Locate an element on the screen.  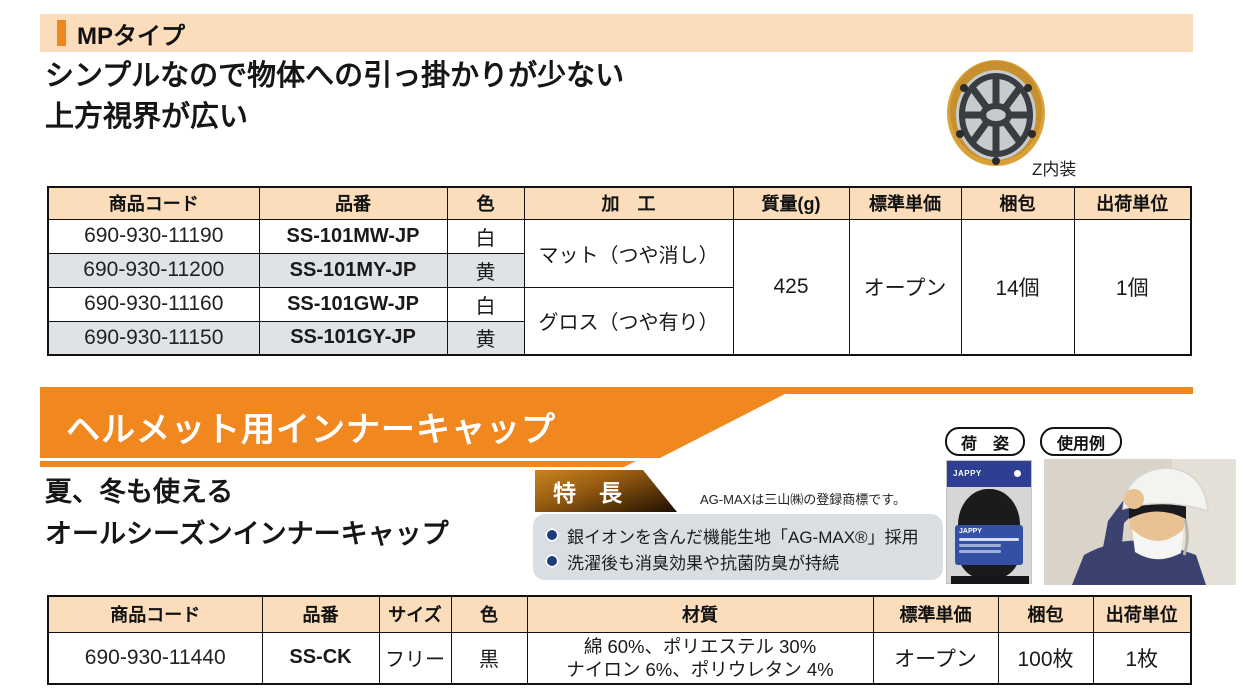
usage-example-photo is located at coordinates (1140, 522).